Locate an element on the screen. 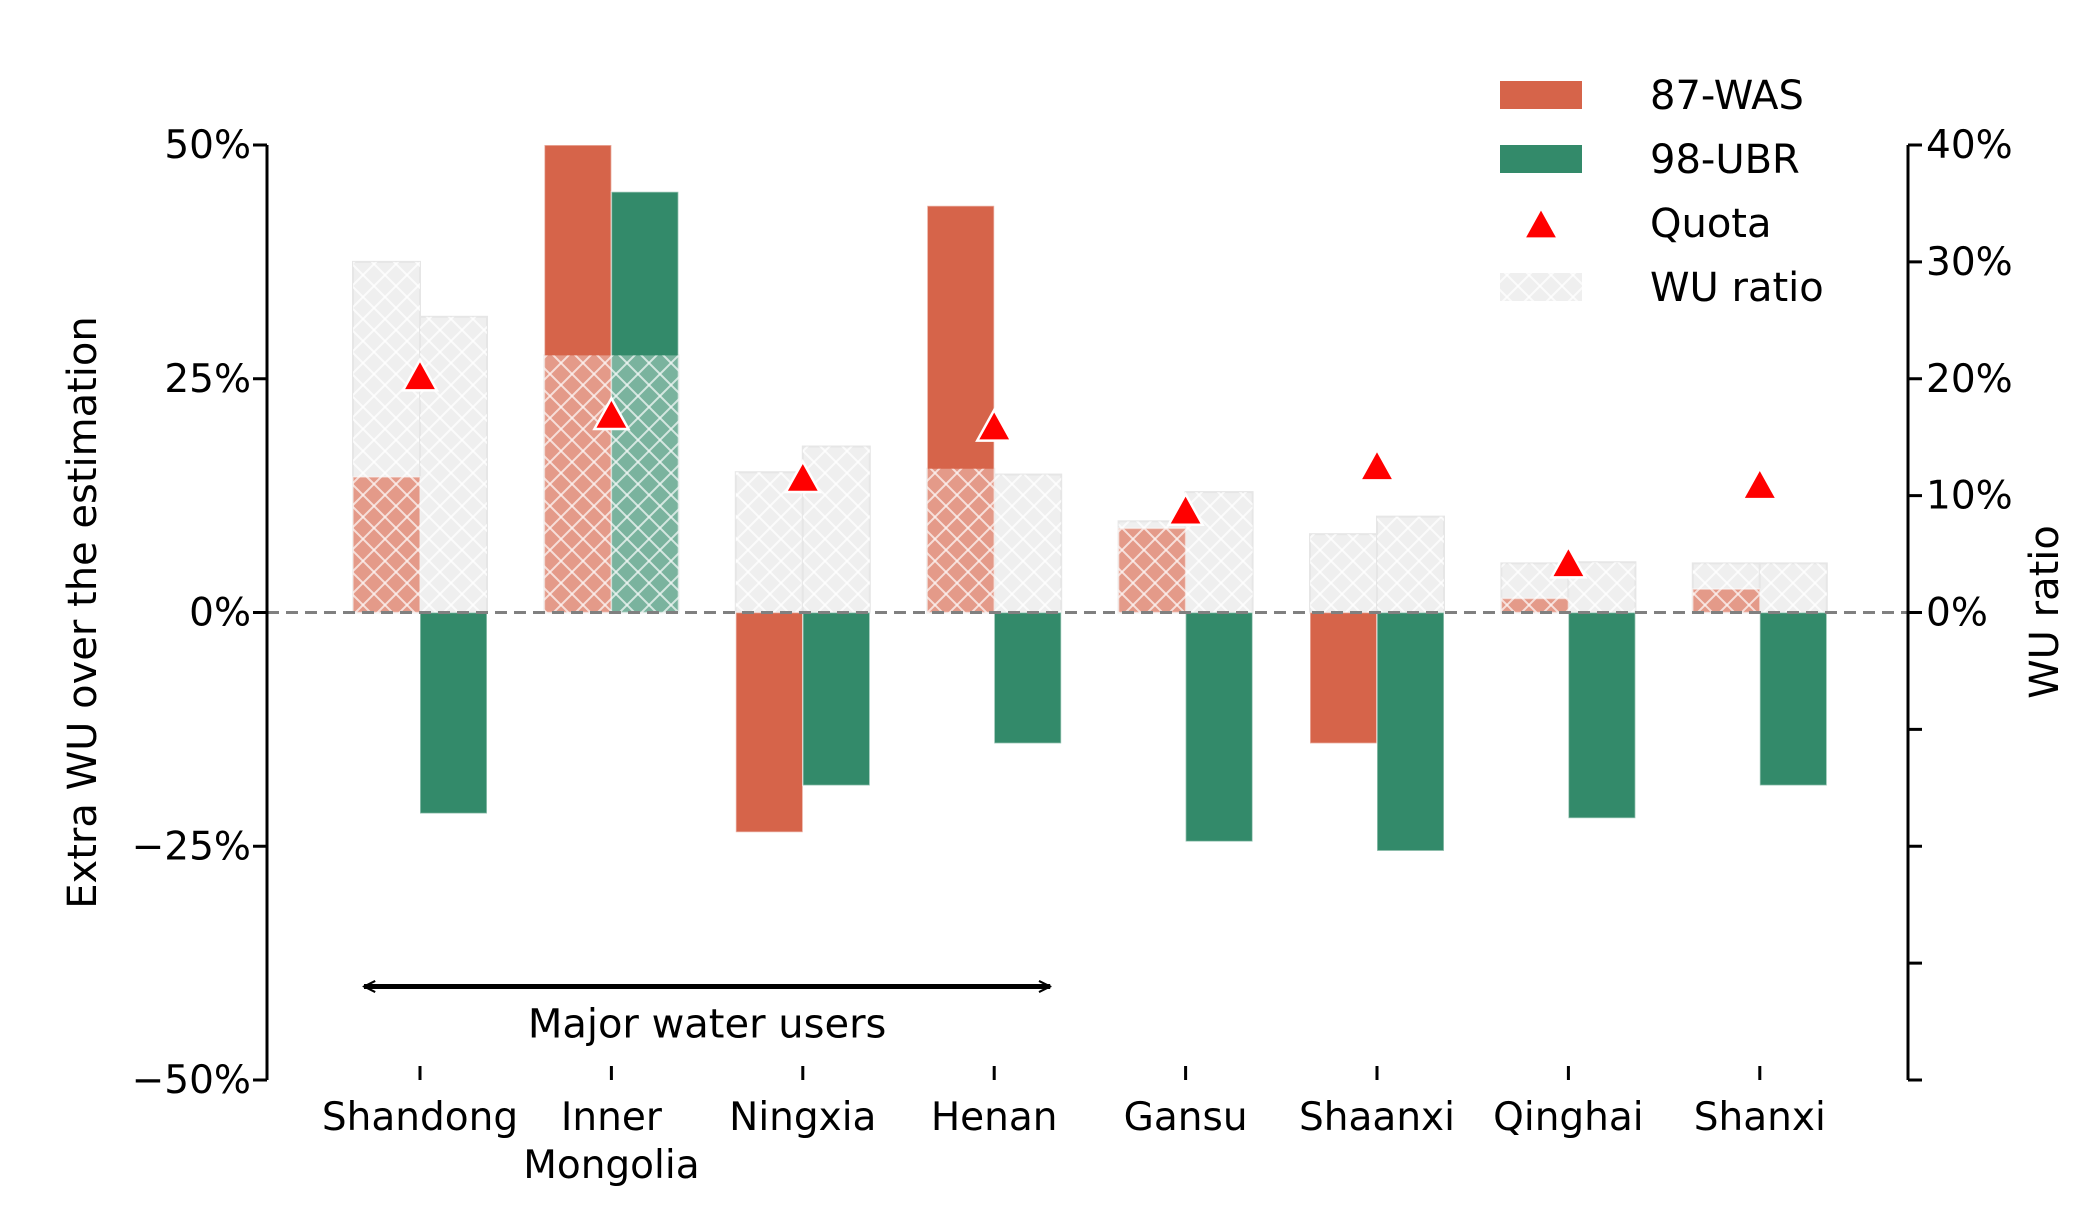 This screenshot has width=2100, height=1205. right-axis-tick-label: 30% is located at coordinates (1969, 262).